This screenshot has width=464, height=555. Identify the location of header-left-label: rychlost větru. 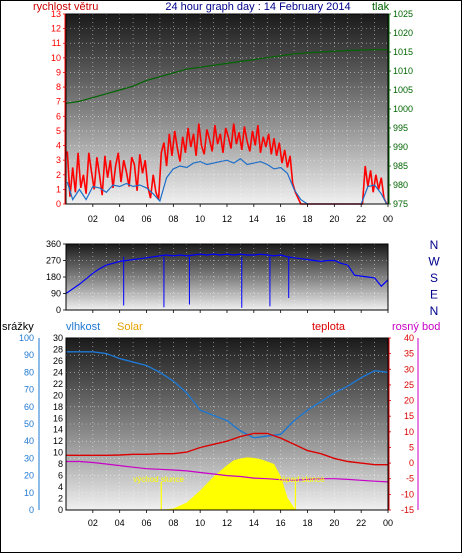
(65, 7).